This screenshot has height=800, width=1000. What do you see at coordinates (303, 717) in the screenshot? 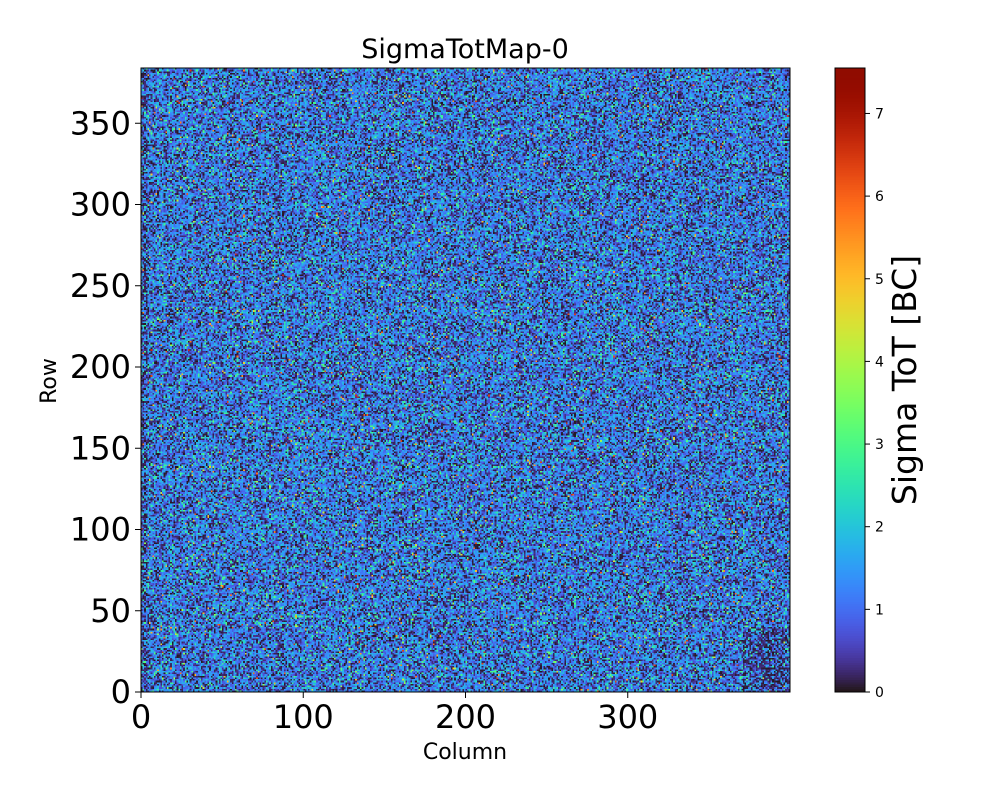
I see `x-tick-label: 100` at bounding box center [303, 717].